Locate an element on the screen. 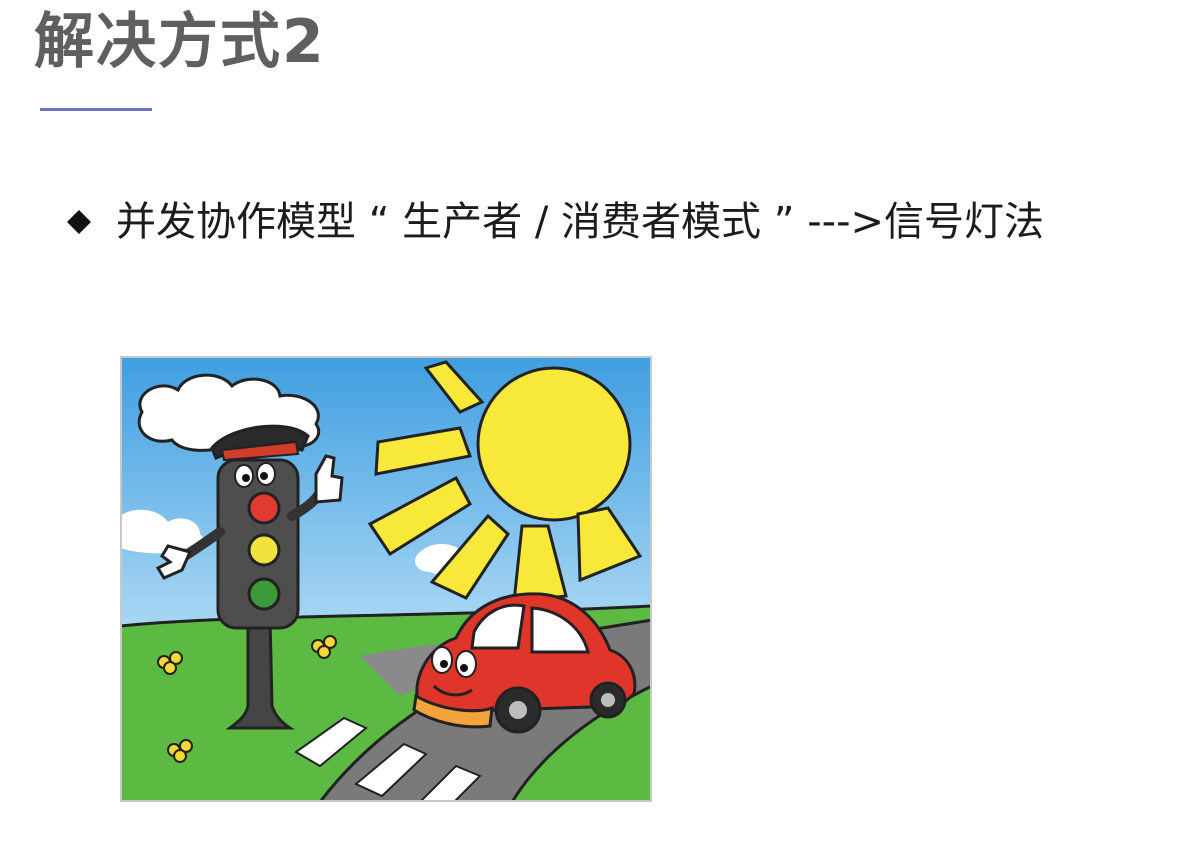 This screenshot has height=850, width=1204. red-car-icon is located at coordinates (524, 663).